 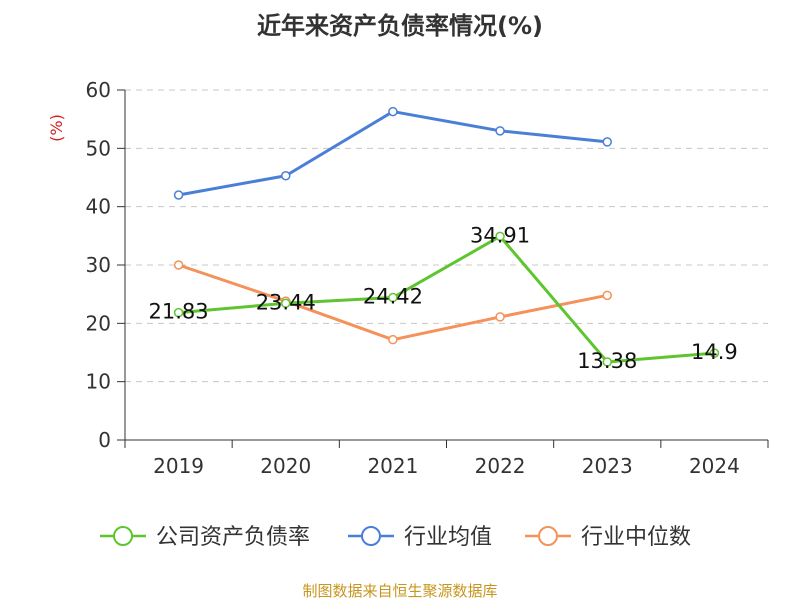 What do you see at coordinates (98, 382) in the screenshot?
I see `y-tick-label: 10` at bounding box center [98, 382].